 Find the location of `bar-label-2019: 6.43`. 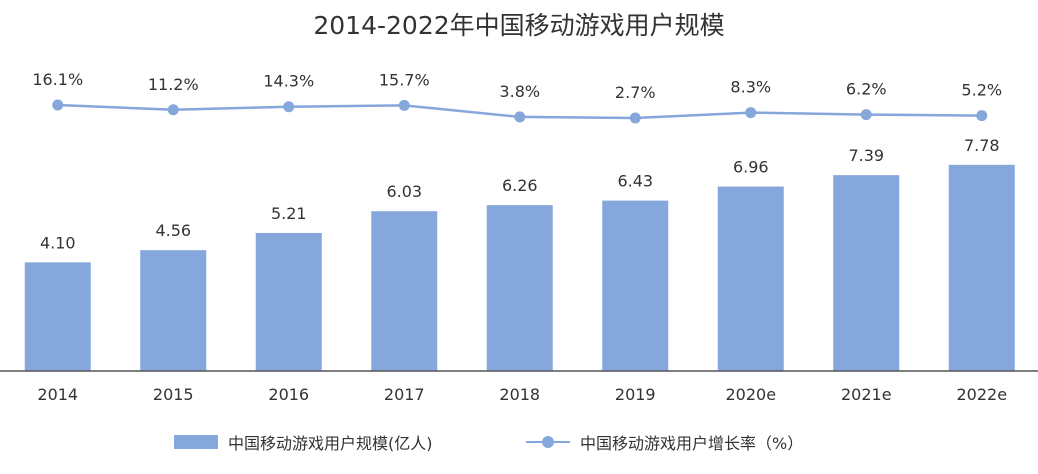

bar-label-2019: 6.43 is located at coordinates (635, 181).